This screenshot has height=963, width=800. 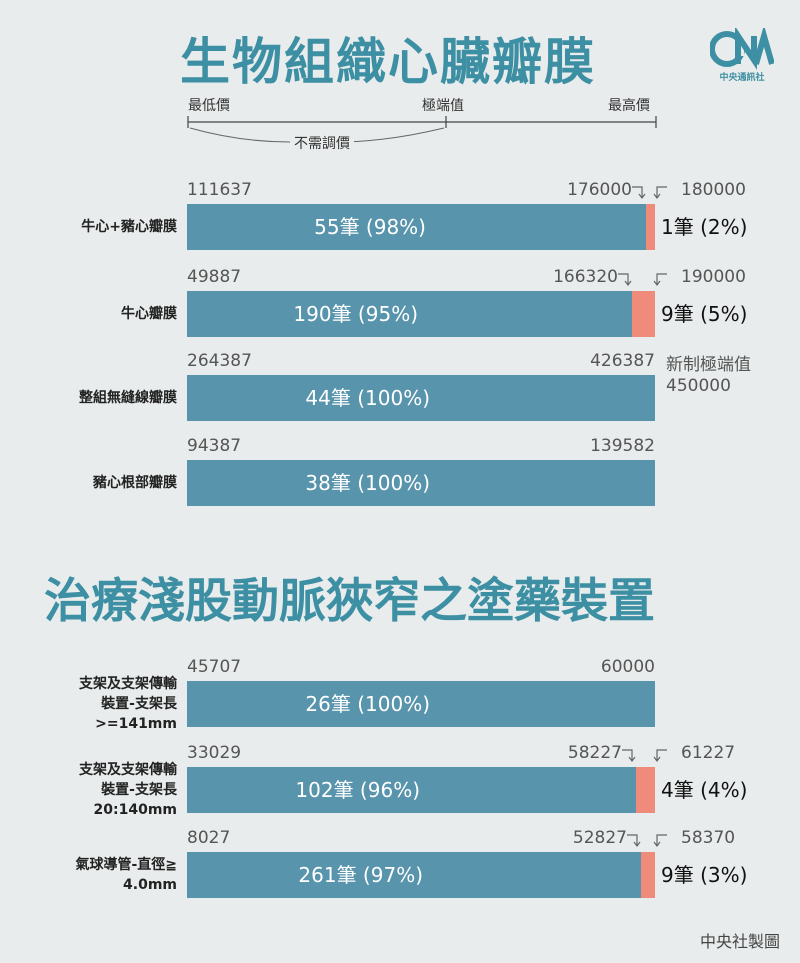 I want to click on bar-count-label: 26筆 (100%), so click(x=367, y=704).